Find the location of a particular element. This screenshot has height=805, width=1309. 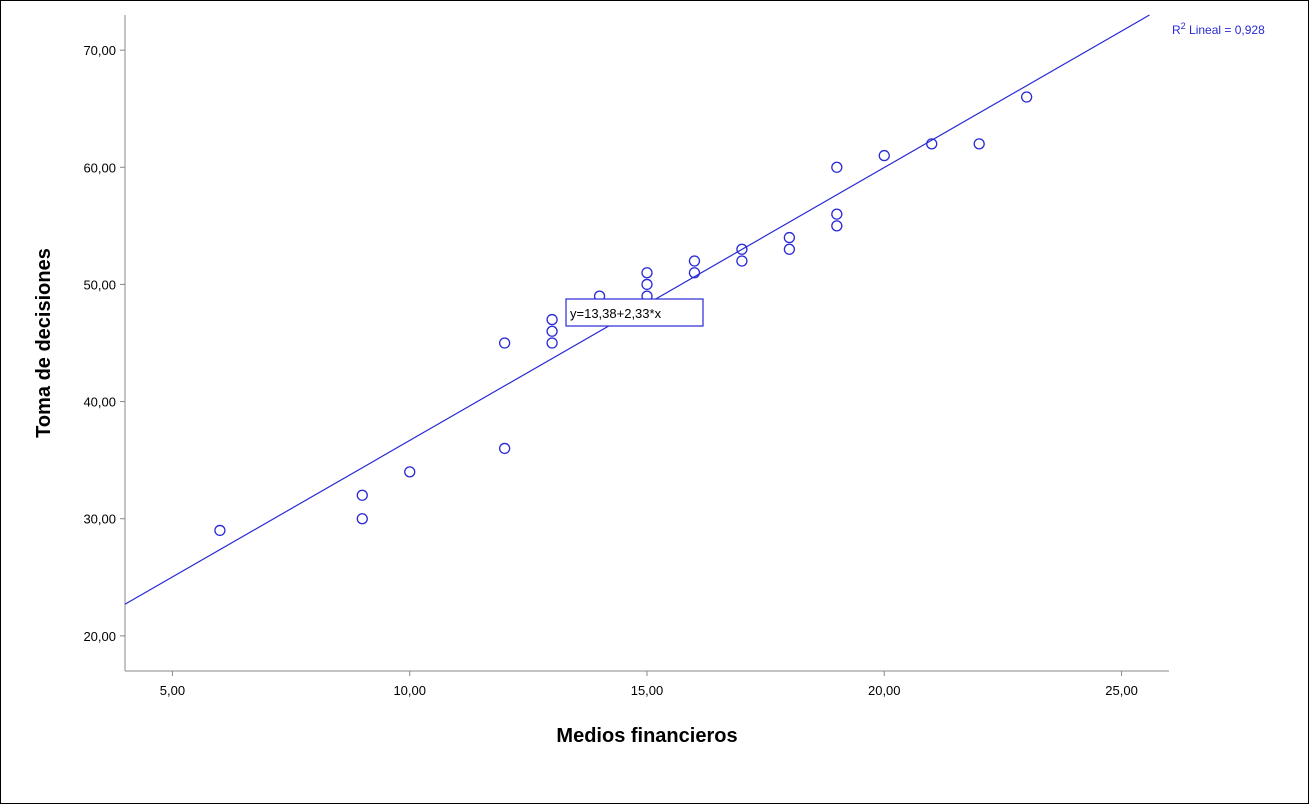

x-axis-title: Medios financieros is located at coordinates (646, 736).